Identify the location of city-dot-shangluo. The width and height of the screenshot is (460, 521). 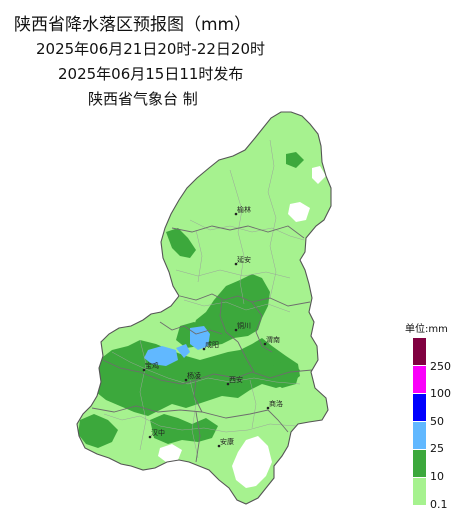
(268, 408).